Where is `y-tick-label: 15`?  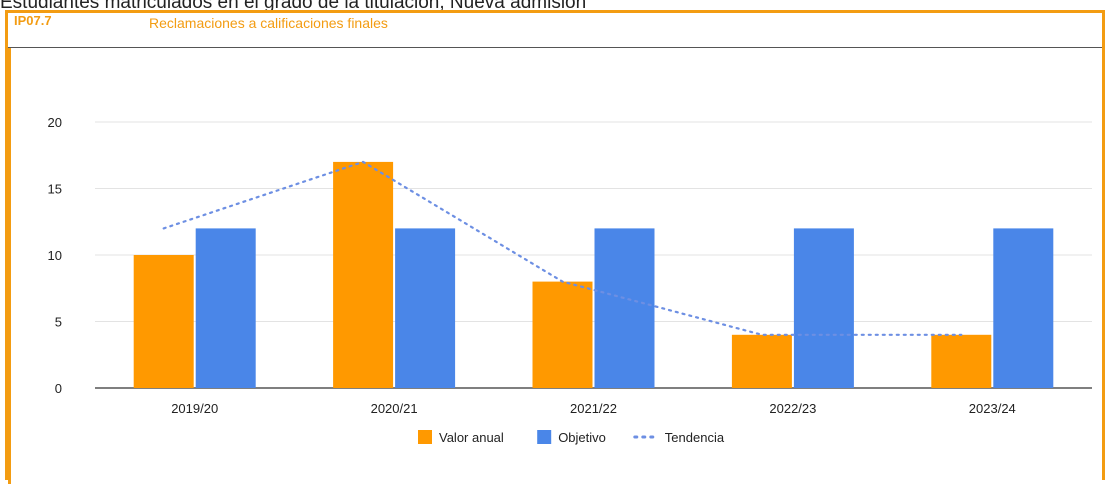
y-tick-label: 15 is located at coordinates (55, 189).